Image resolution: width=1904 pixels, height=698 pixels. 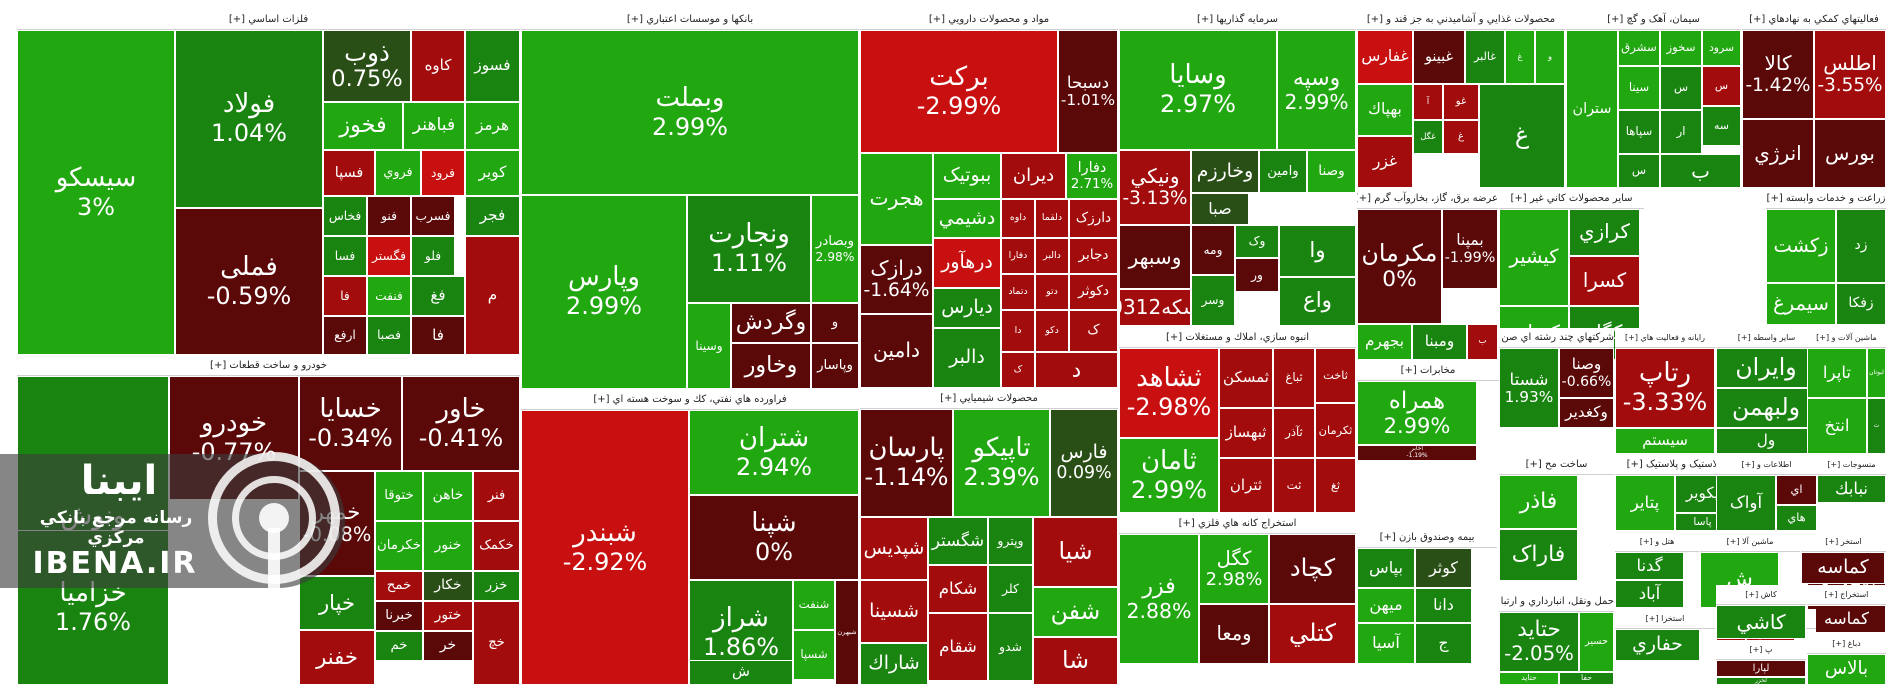 I want to click on stock-tile: وخارزم, so click(x=1225, y=171).